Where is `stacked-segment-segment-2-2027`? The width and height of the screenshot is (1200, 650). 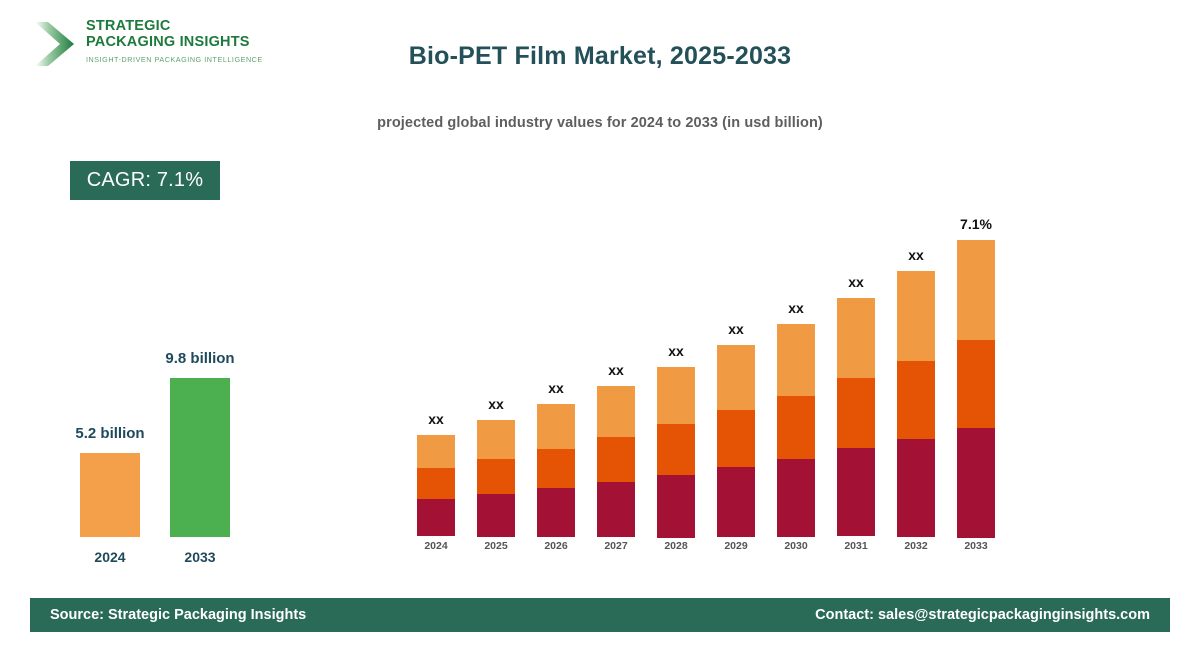 stacked-segment-segment-2-2027 is located at coordinates (616, 459).